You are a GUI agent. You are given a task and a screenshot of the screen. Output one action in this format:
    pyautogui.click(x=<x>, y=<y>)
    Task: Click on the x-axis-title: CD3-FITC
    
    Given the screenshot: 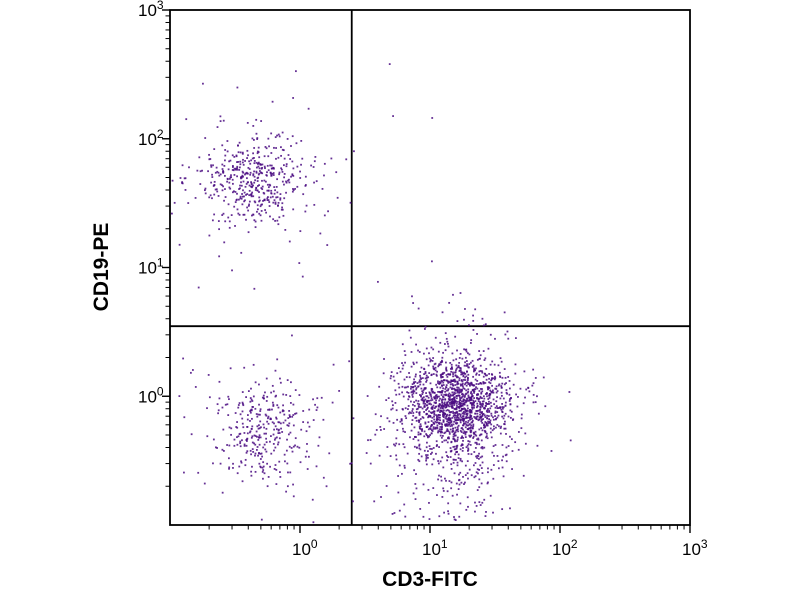 What is the action you would take?
    pyautogui.click(x=430, y=579)
    